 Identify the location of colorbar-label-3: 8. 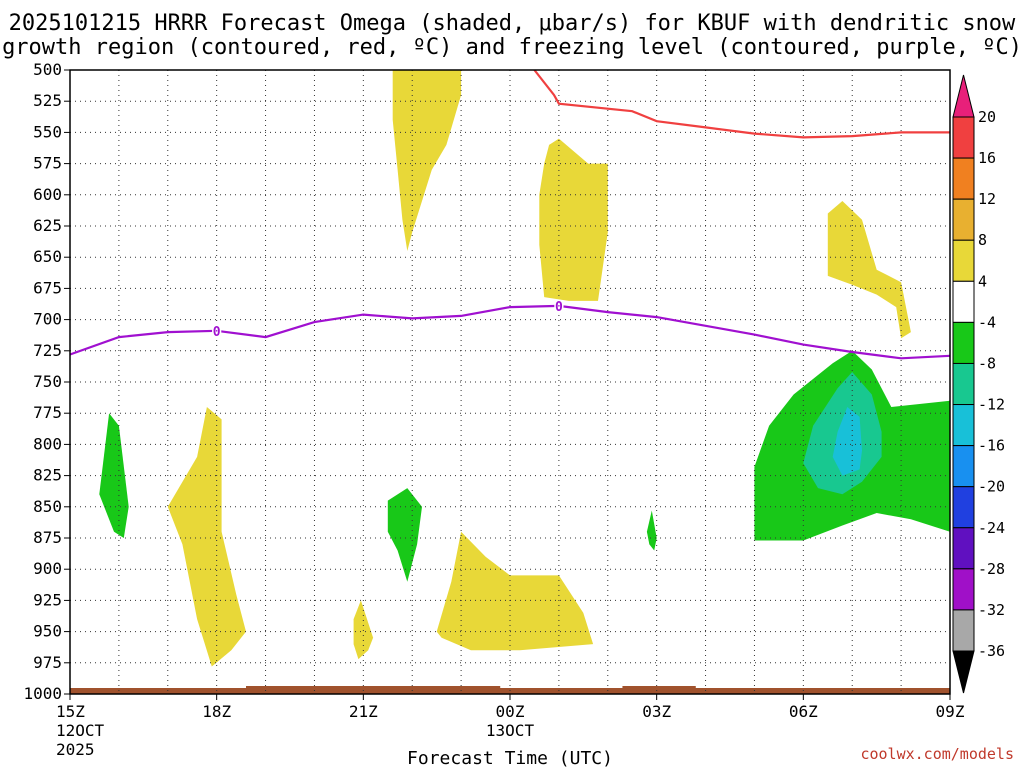
(982, 240).